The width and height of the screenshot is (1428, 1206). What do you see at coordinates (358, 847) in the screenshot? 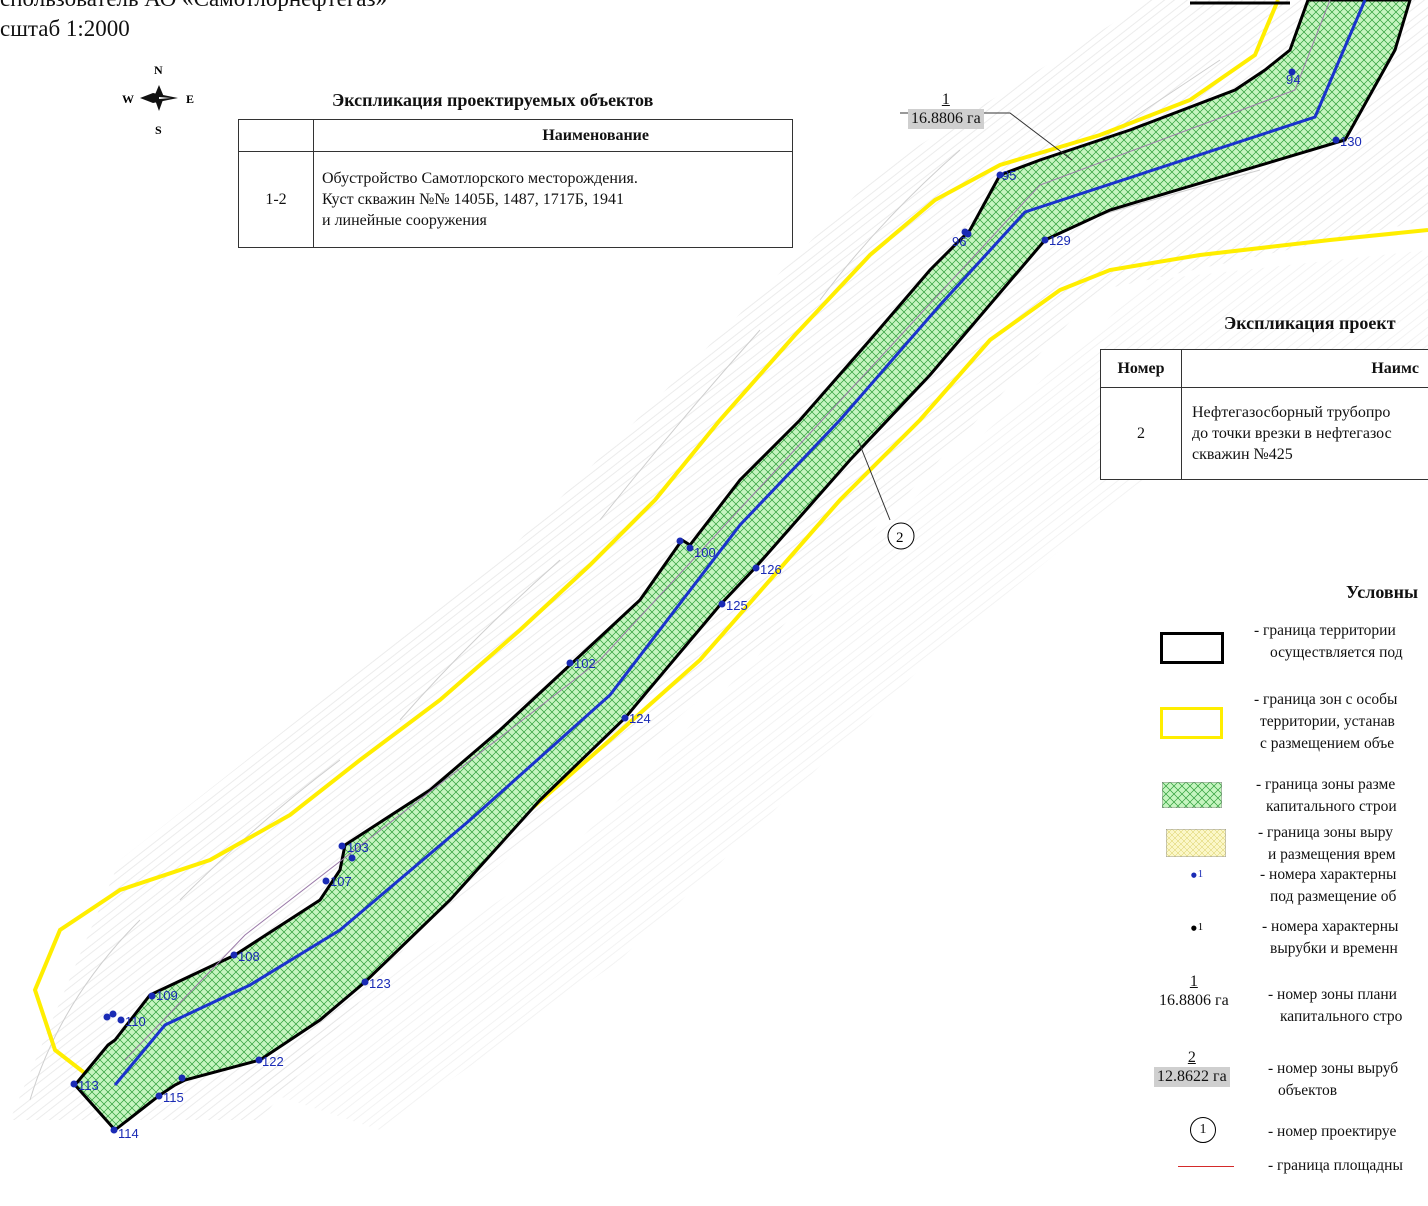
I see `point-label: 103` at bounding box center [358, 847].